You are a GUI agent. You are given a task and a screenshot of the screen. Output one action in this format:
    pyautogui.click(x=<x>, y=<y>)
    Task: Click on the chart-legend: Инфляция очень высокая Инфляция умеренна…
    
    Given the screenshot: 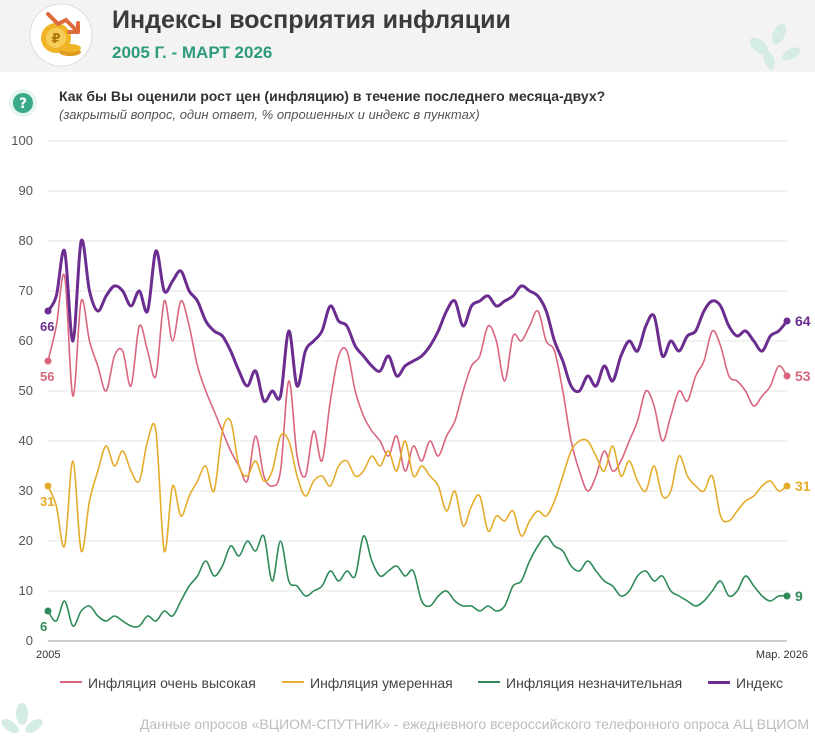 What is the action you would take?
    pyautogui.click(x=425, y=685)
    